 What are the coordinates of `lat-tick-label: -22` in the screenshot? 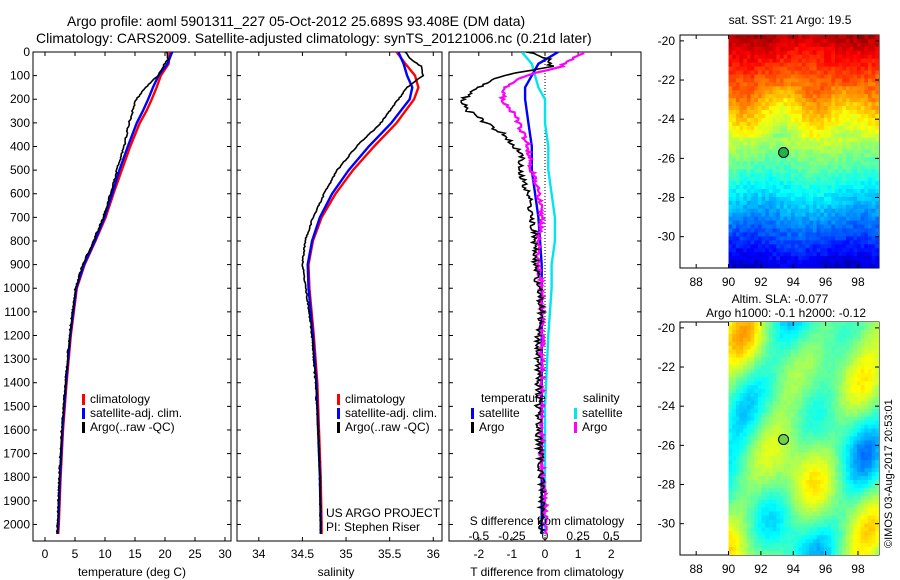 It's located at (667, 80).